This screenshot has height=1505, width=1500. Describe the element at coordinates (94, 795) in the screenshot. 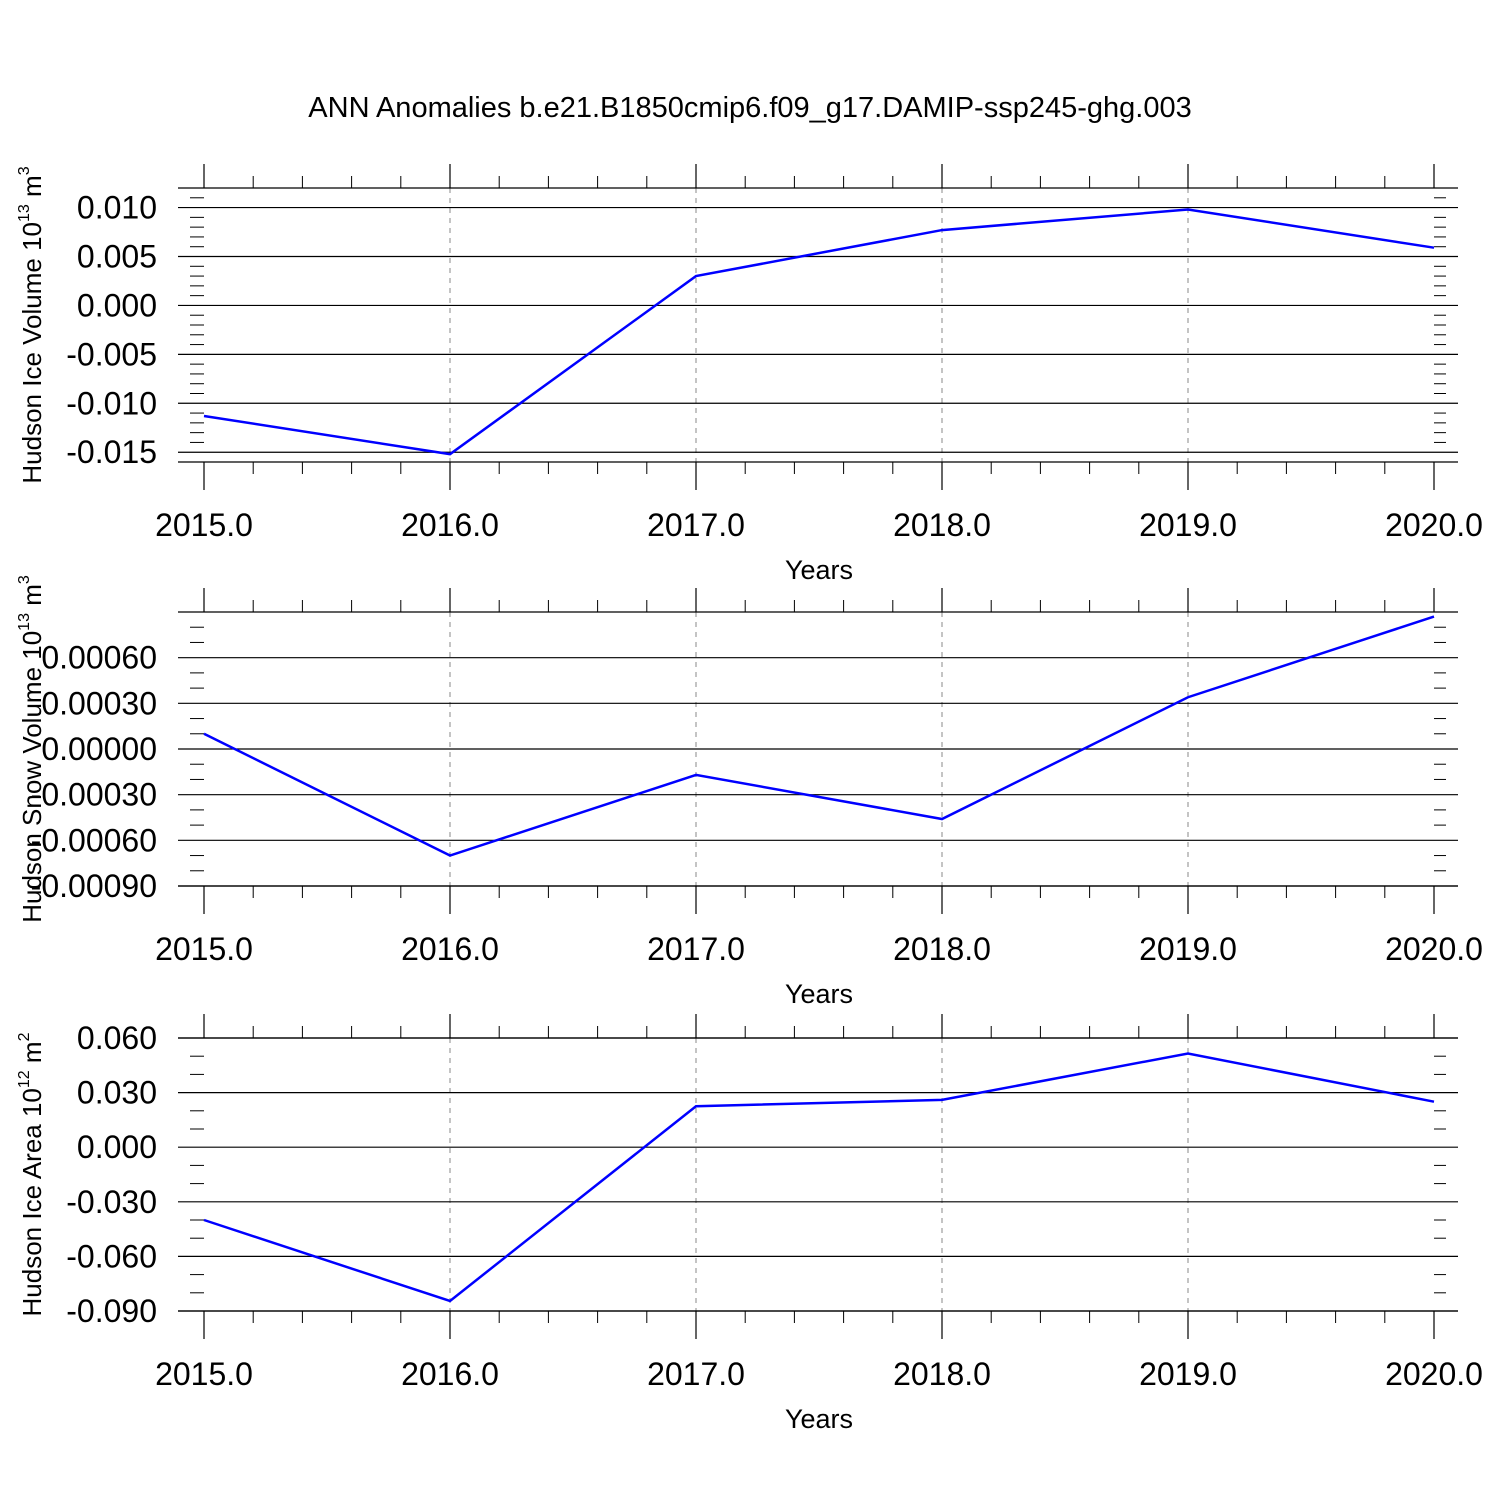

I see `y-tick-label: -0.00030` at that location.